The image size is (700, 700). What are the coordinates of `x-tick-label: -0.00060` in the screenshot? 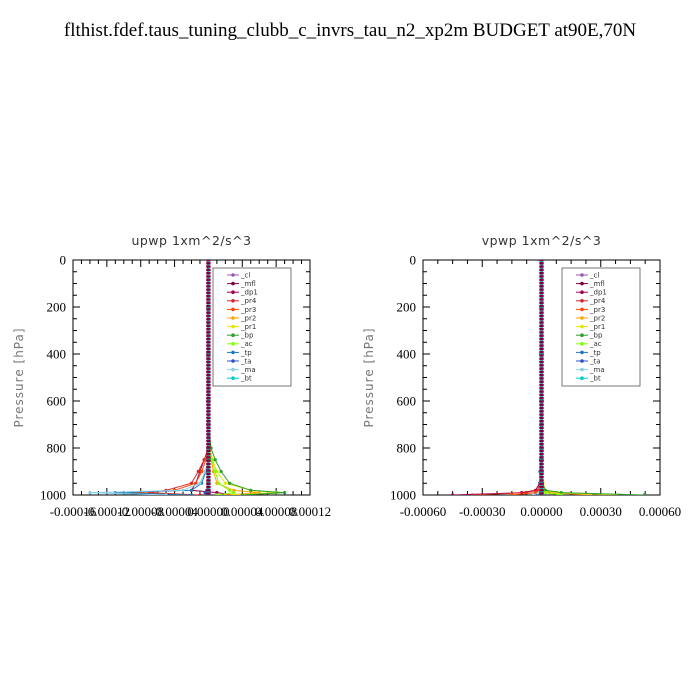 It's located at (423, 511).